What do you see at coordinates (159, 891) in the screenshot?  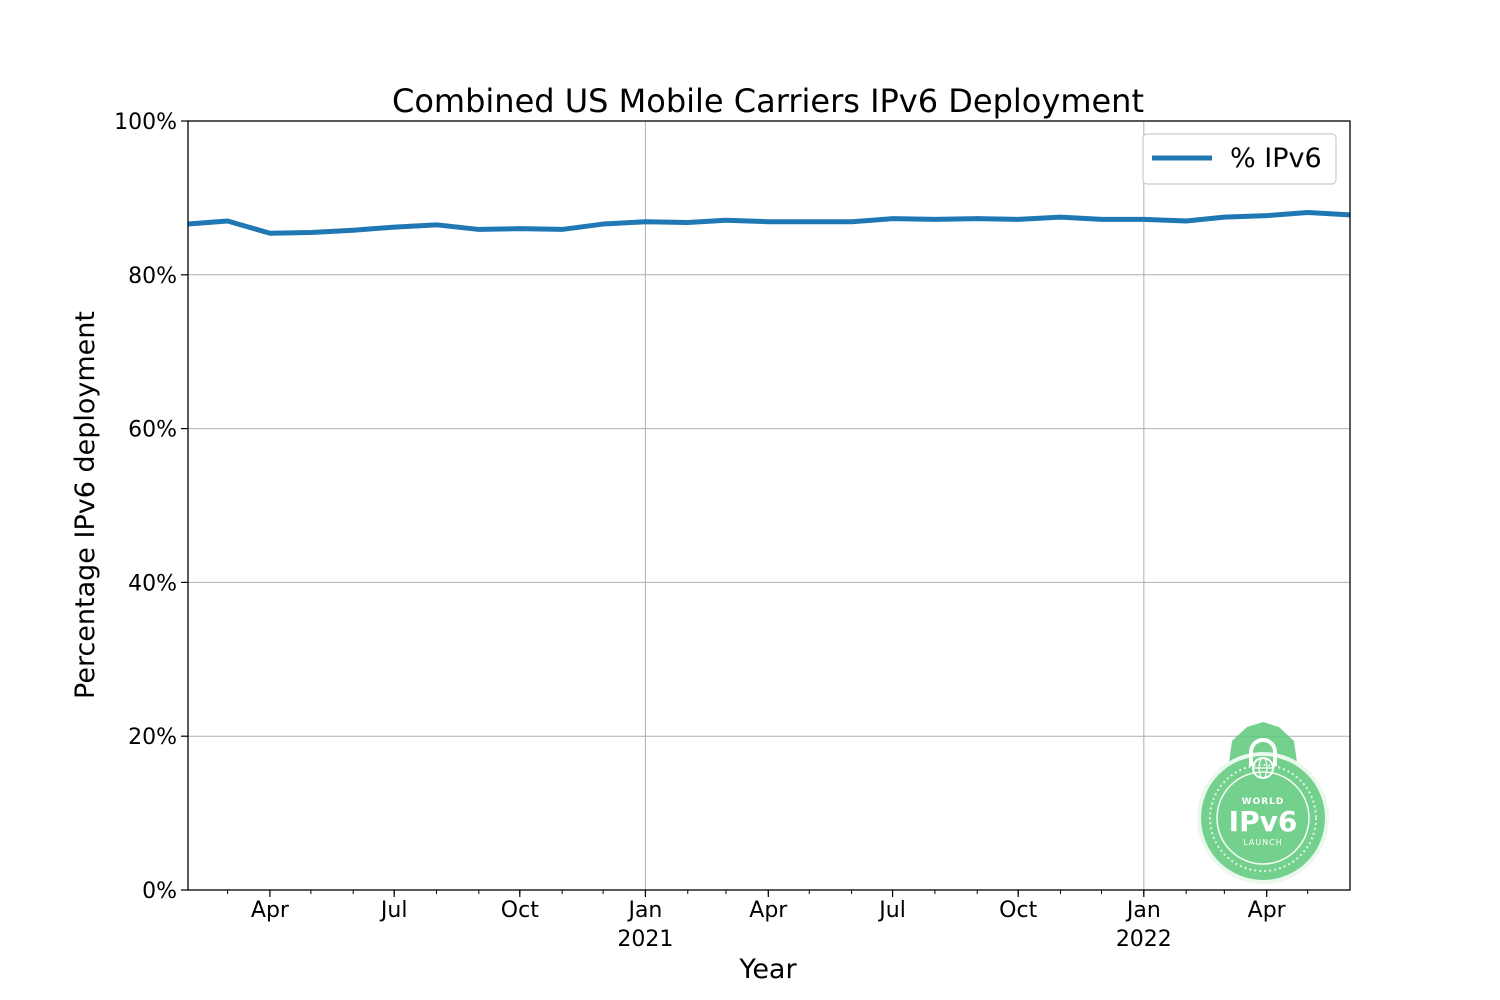 I see `y-tick-label: 0%` at bounding box center [159, 891].